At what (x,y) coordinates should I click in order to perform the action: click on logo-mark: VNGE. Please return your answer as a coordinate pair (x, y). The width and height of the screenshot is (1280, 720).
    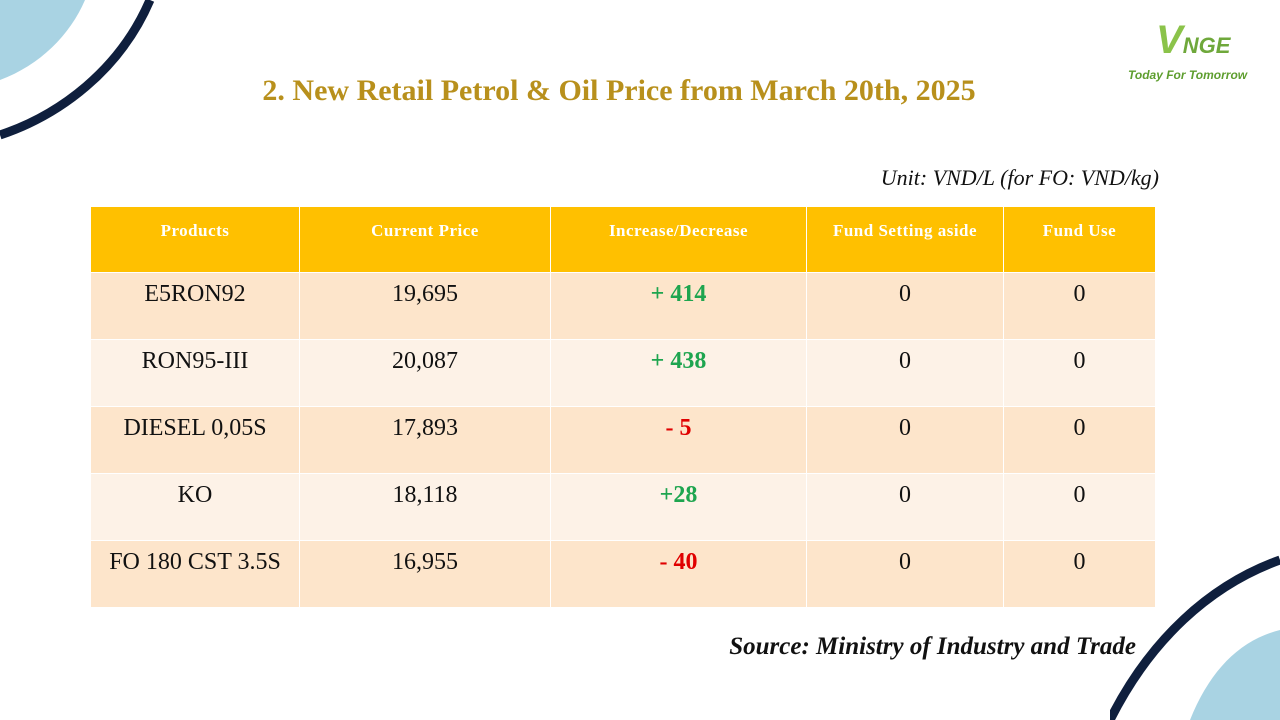
    Looking at the image, I should click on (1193, 40).